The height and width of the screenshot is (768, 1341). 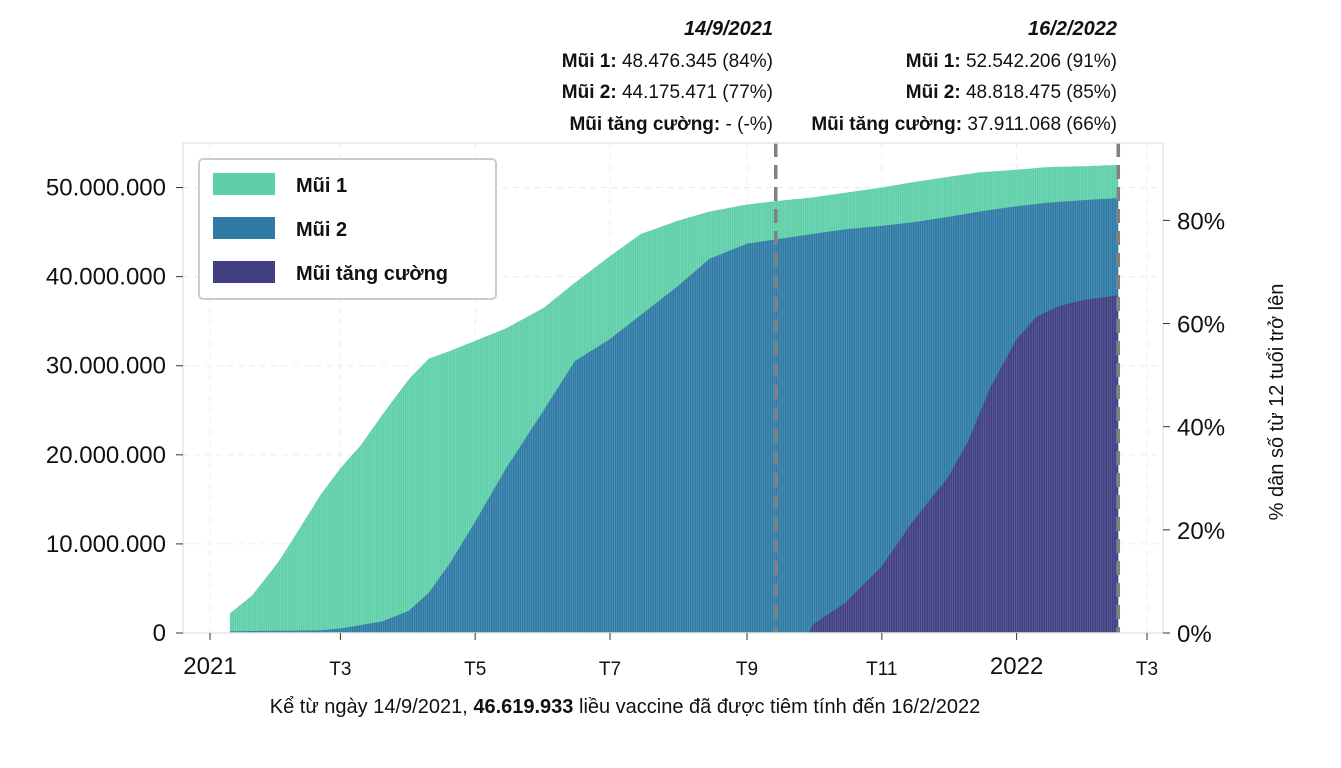 I want to click on y2-axis-label: % dân số từ 12 tuổi trở lên, so click(x=1277, y=402).